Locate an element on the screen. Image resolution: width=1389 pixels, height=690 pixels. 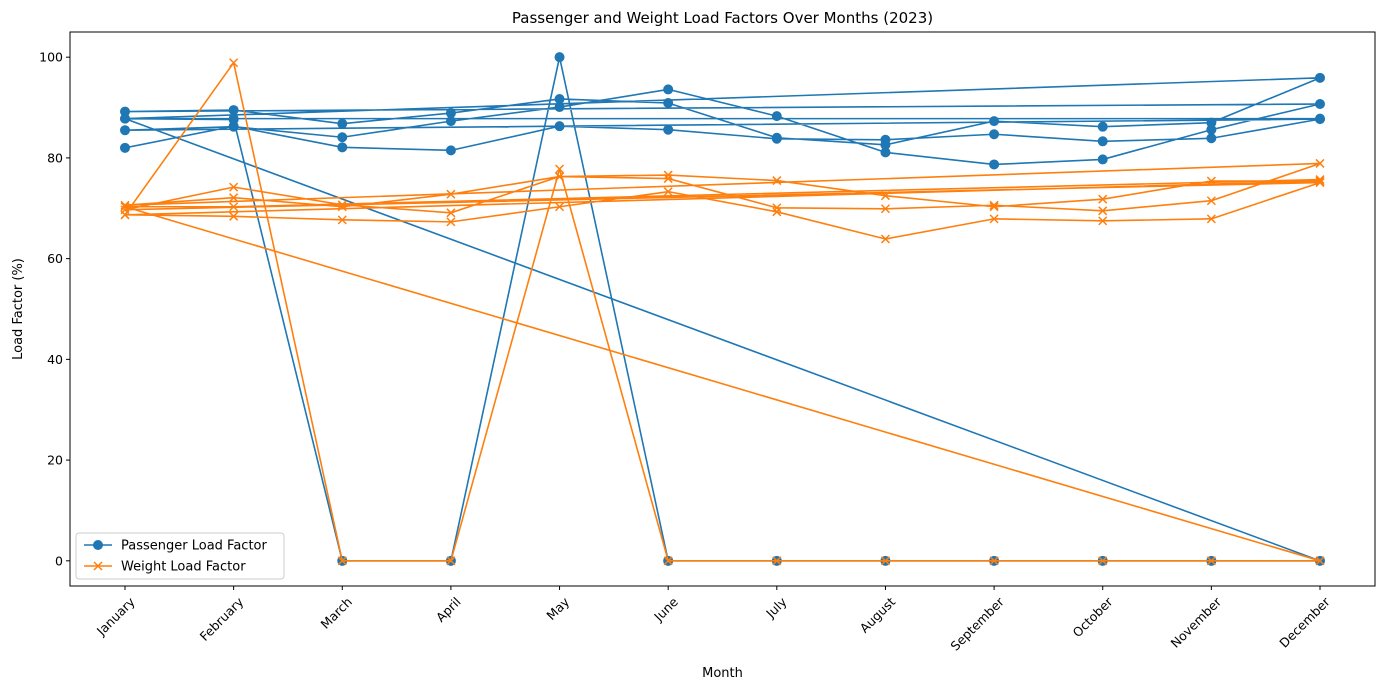
x-tick-label-july: July is located at coordinates (776, 608).